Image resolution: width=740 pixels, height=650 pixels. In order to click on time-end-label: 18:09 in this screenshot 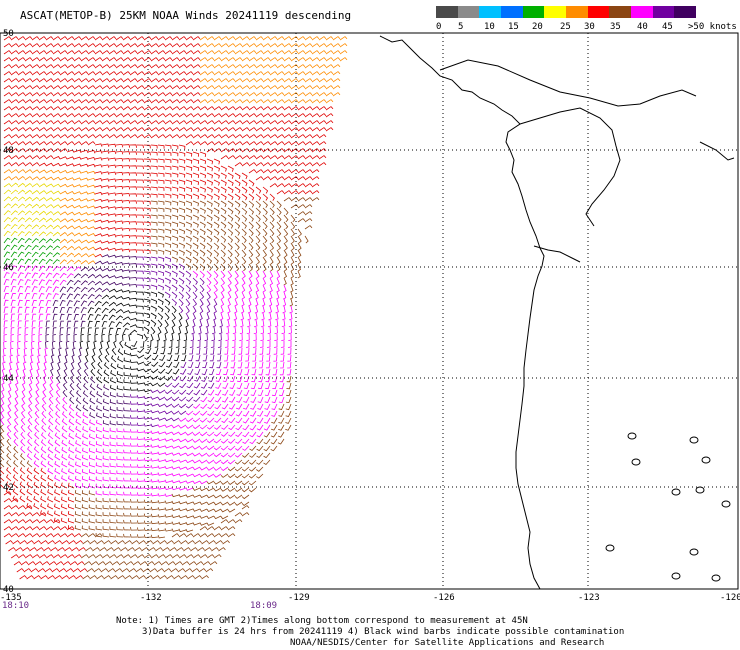, I will do `click(264, 606)`.